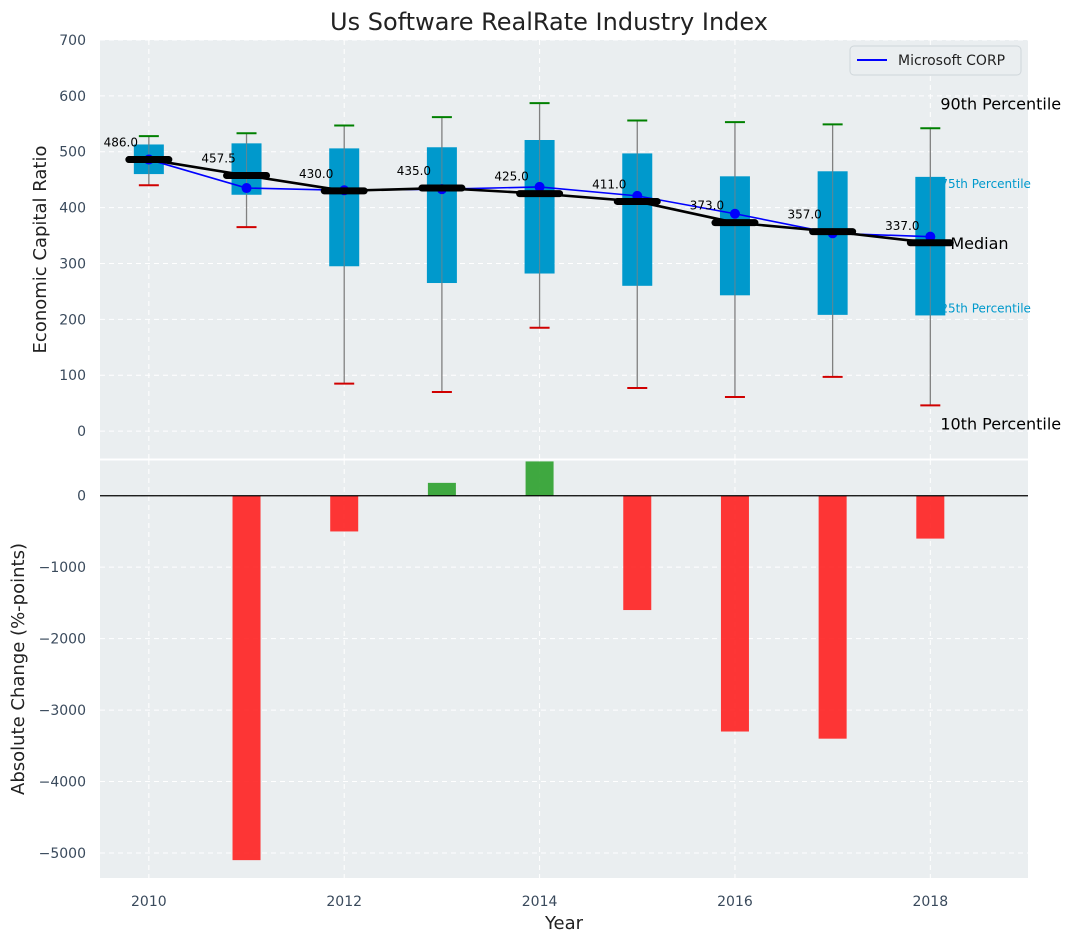  I want to click on bottom-y-tick-label: 0, so click(81, 497).